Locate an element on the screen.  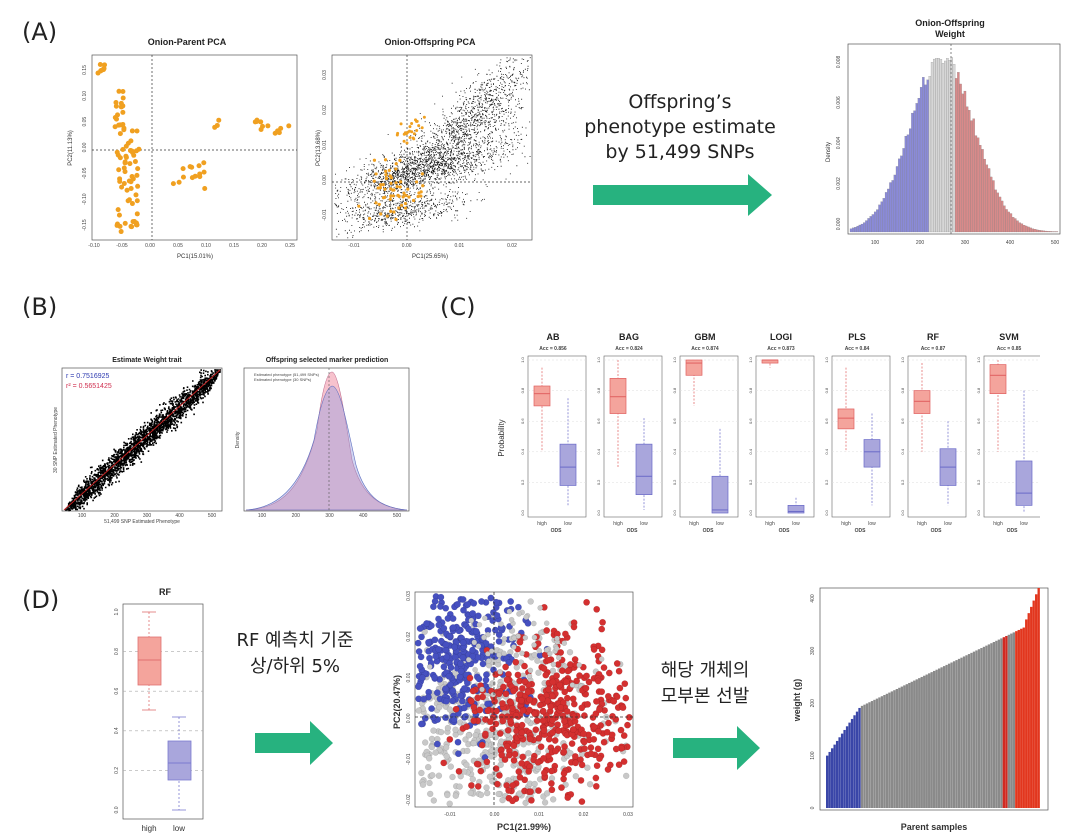
hist-x-tick: 400 is located at coordinates (1010, 243).